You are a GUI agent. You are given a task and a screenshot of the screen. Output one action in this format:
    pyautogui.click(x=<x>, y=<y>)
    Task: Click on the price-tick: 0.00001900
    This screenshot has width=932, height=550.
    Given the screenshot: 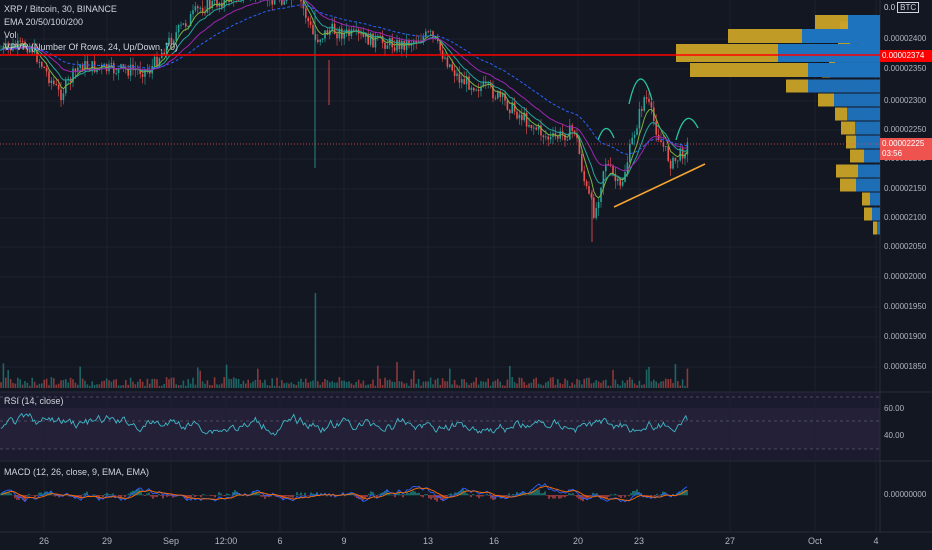 What is the action you would take?
    pyautogui.click(x=905, y=336)
    